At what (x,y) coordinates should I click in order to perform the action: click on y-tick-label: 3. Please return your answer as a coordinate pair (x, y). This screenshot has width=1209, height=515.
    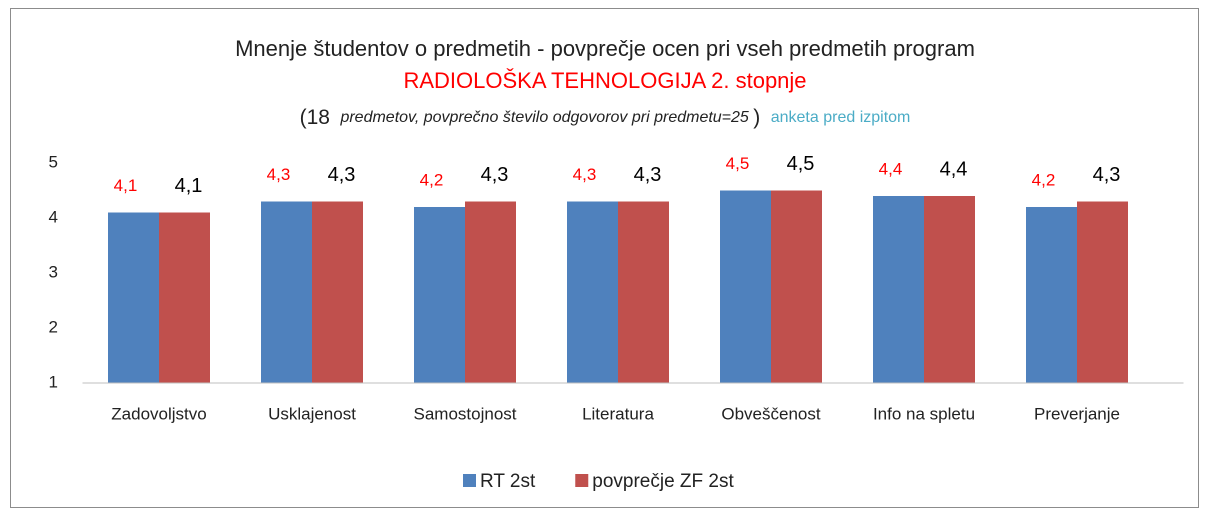
    Looking at the image, I should click on (53, 271).